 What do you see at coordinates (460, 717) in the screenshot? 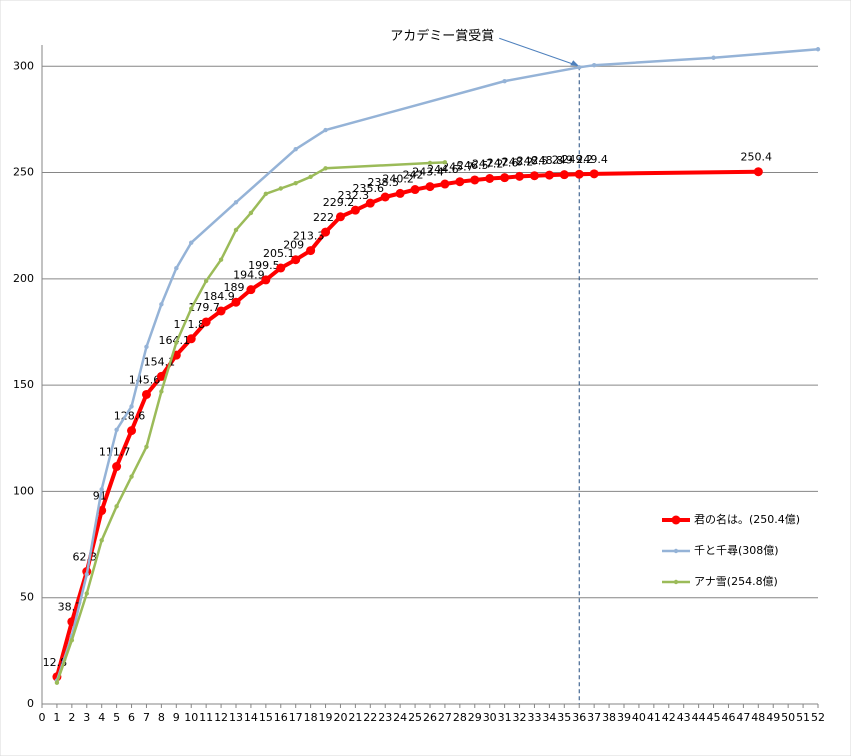
I see `x-tick-label: 28` at bounding box center [460, 717].